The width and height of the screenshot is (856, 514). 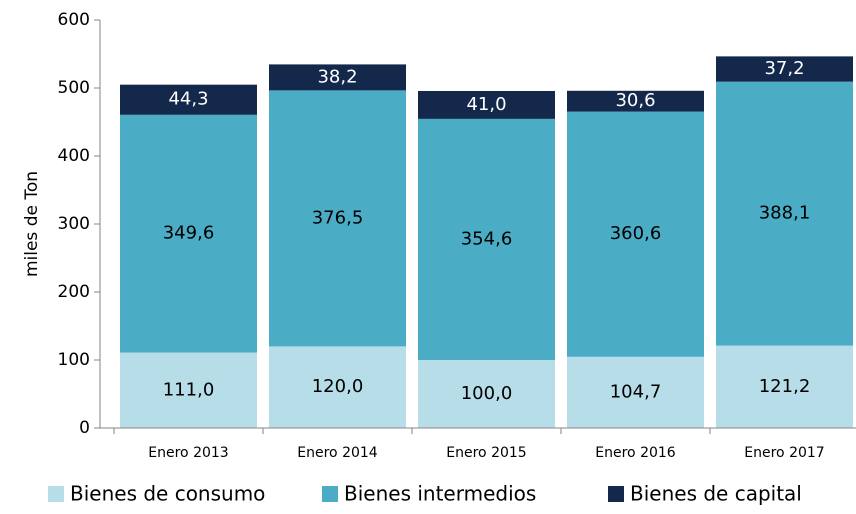 I want to click on value-label: 30,6, so click(x=635, y=100).